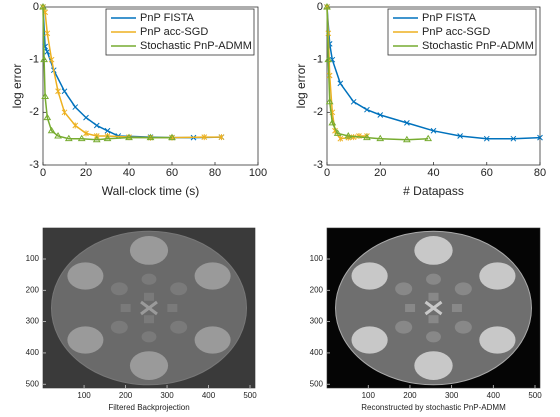 Image resolution: width=560 pixels, height=417 pixels. Describe the element at coordinates (148, 407) in the screenshot. I see `image-caption: Filtered Backprojection` at that location.